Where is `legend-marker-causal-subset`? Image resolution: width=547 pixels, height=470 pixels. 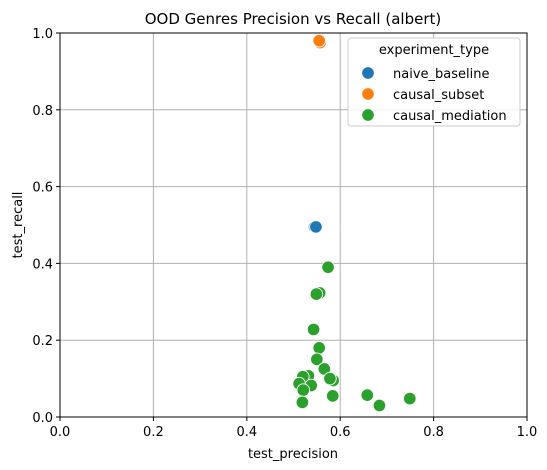
legend-marker-causal-subset is located at coordinates (368, 94).